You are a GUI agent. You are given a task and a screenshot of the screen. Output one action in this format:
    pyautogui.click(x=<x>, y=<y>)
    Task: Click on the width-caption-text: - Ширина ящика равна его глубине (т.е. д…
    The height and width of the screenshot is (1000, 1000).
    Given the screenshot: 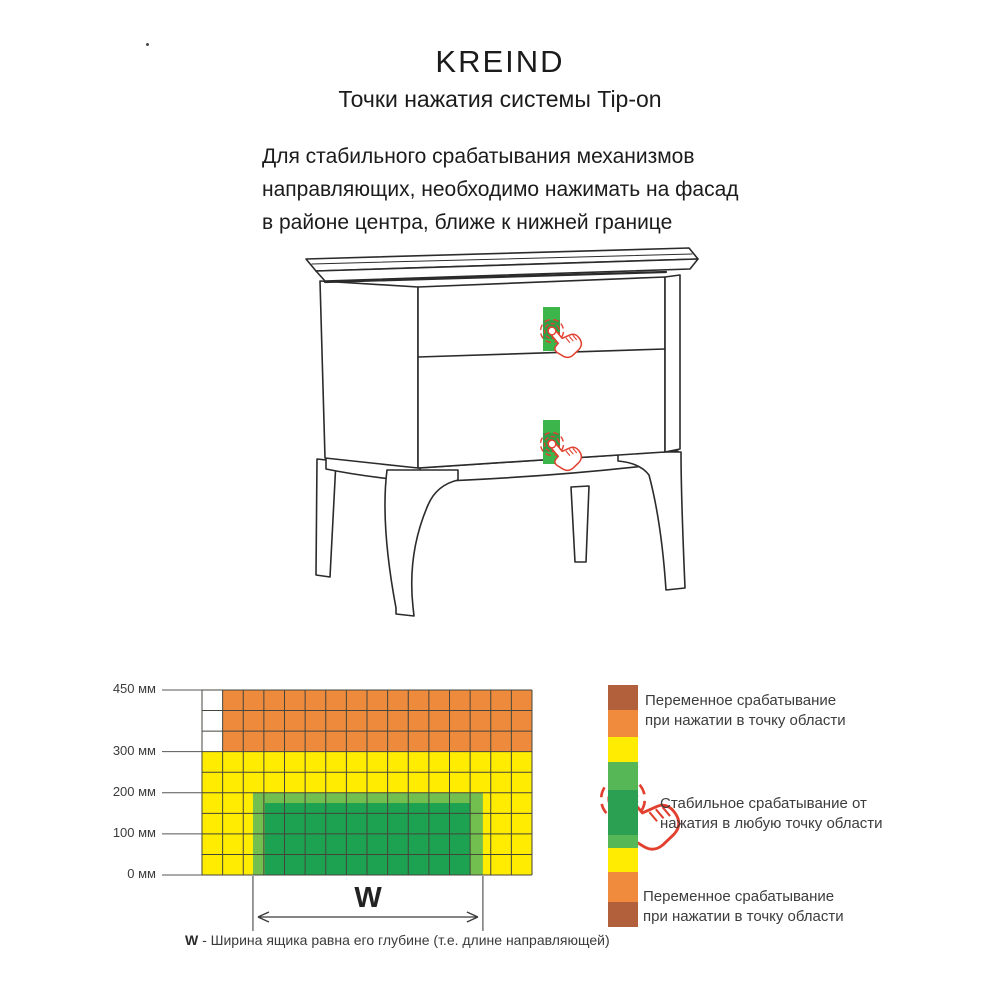 What is the action you would take?
    pyautogui.click(x=404, y=940)
    